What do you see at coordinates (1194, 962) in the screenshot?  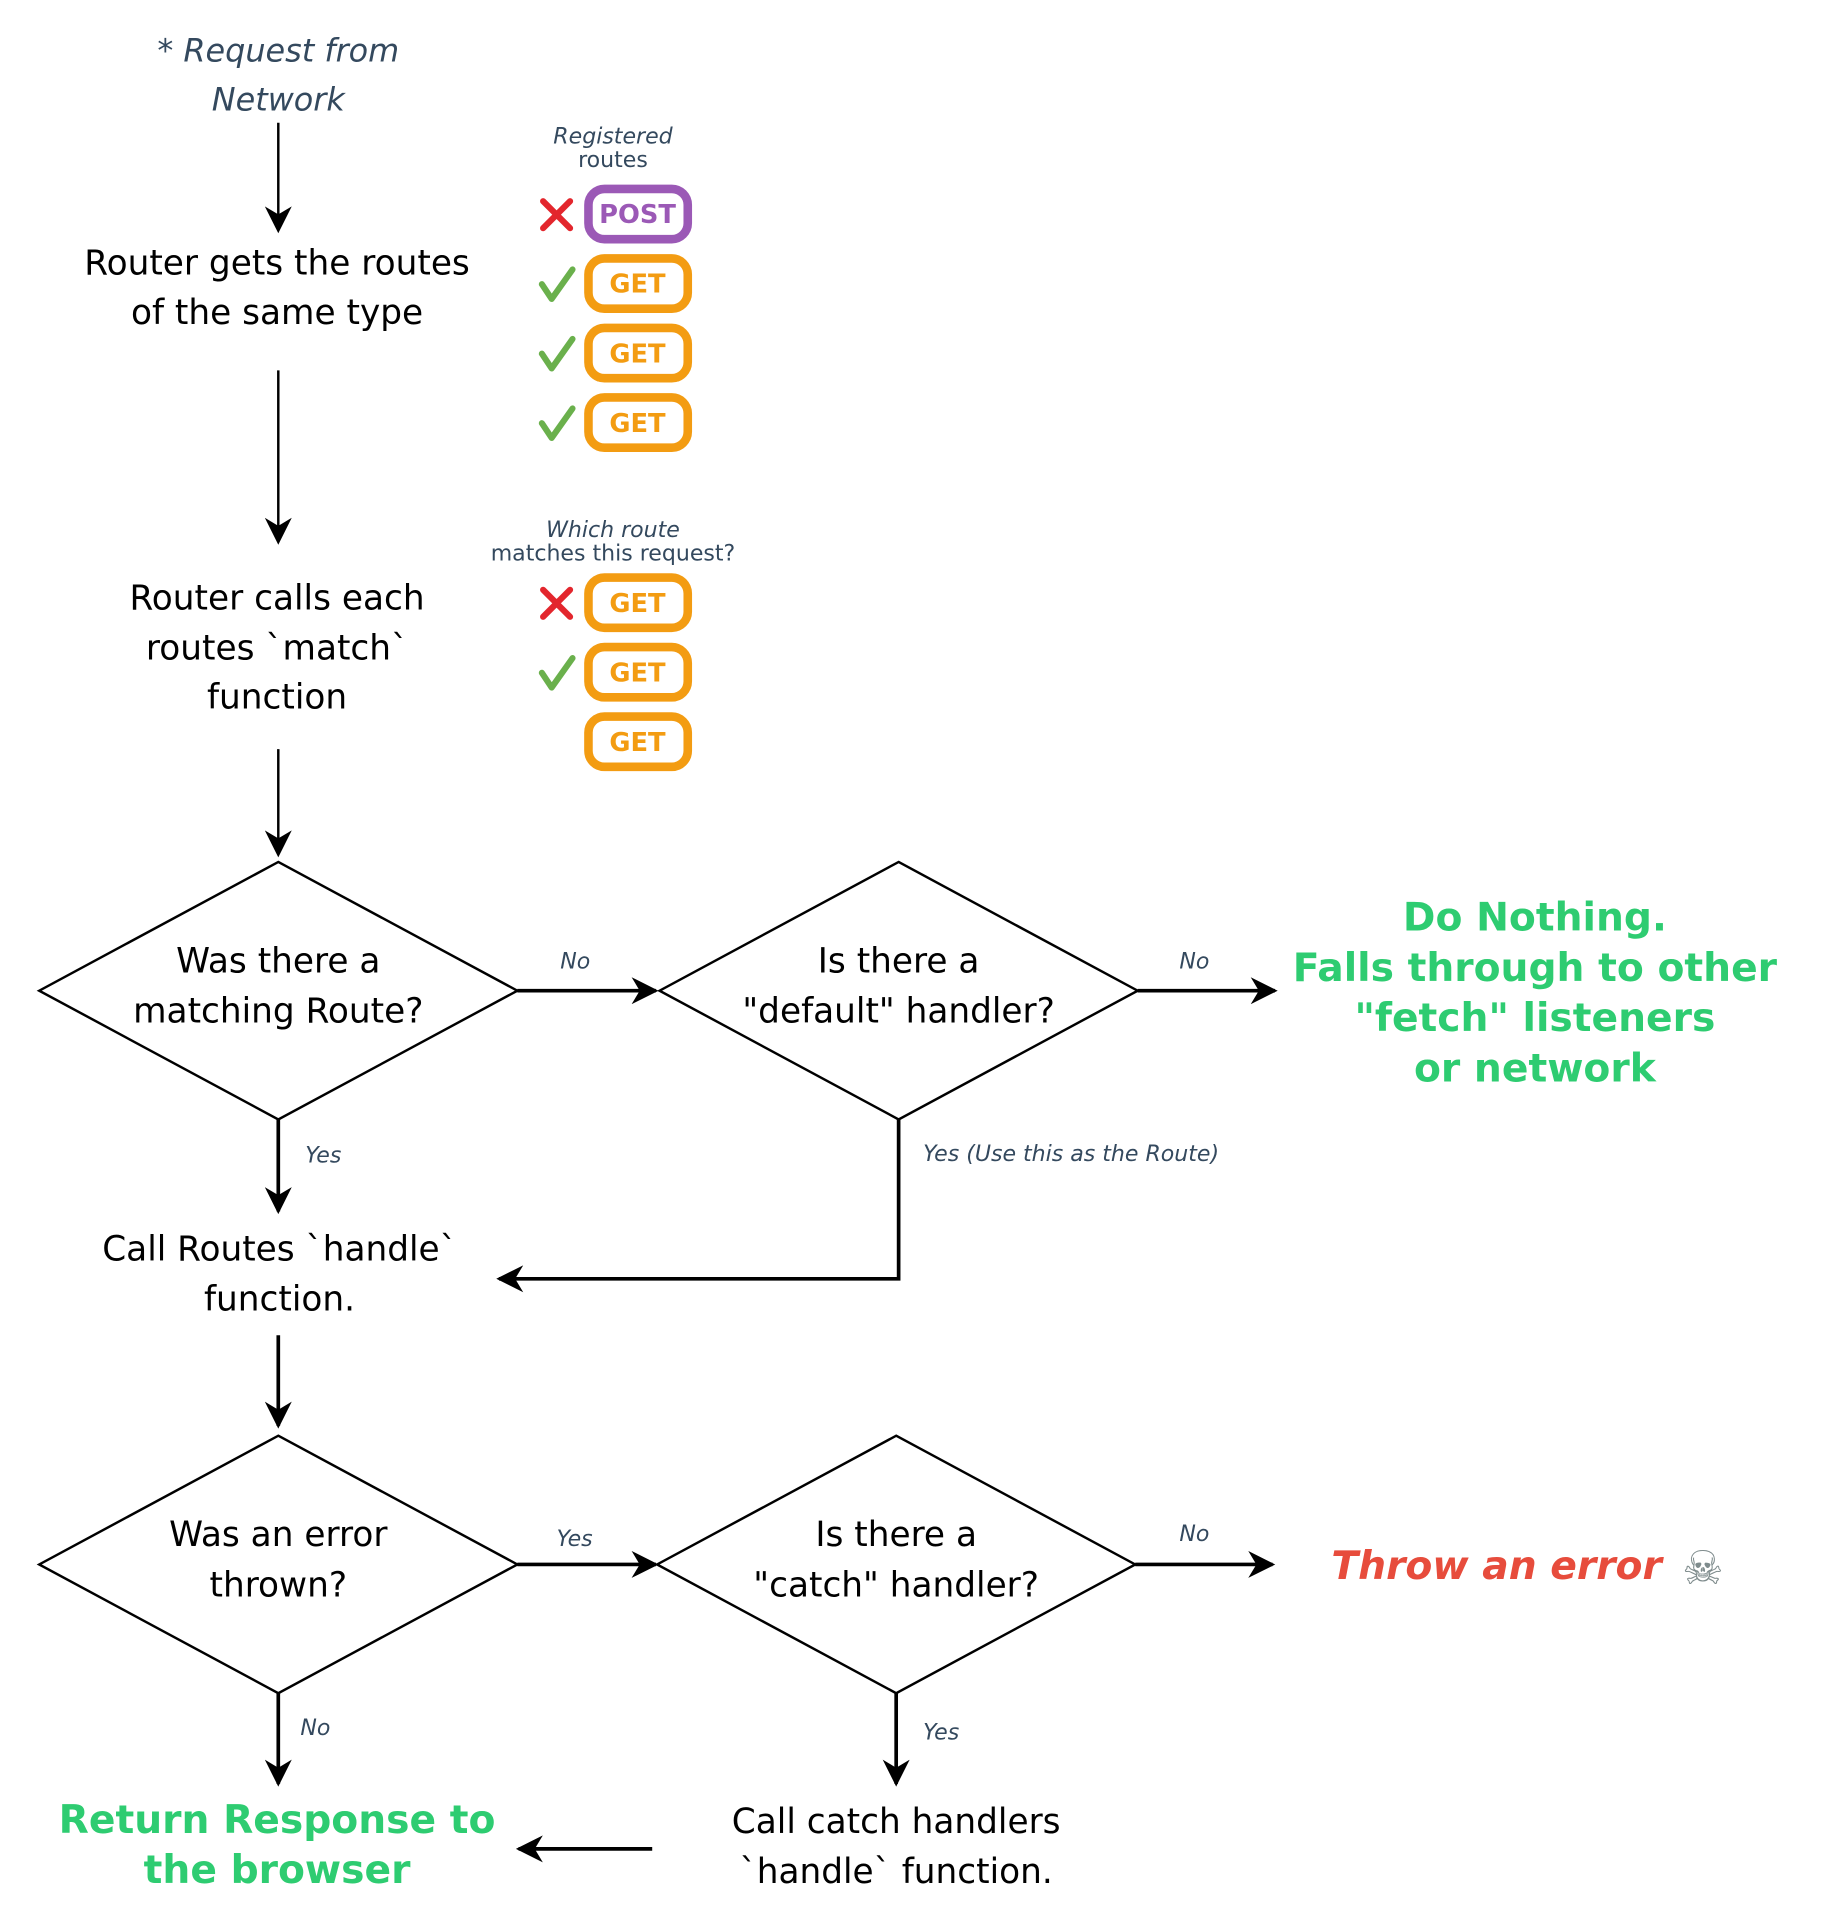 I see `default-no-label: No` at bounding box center [1194, 962].